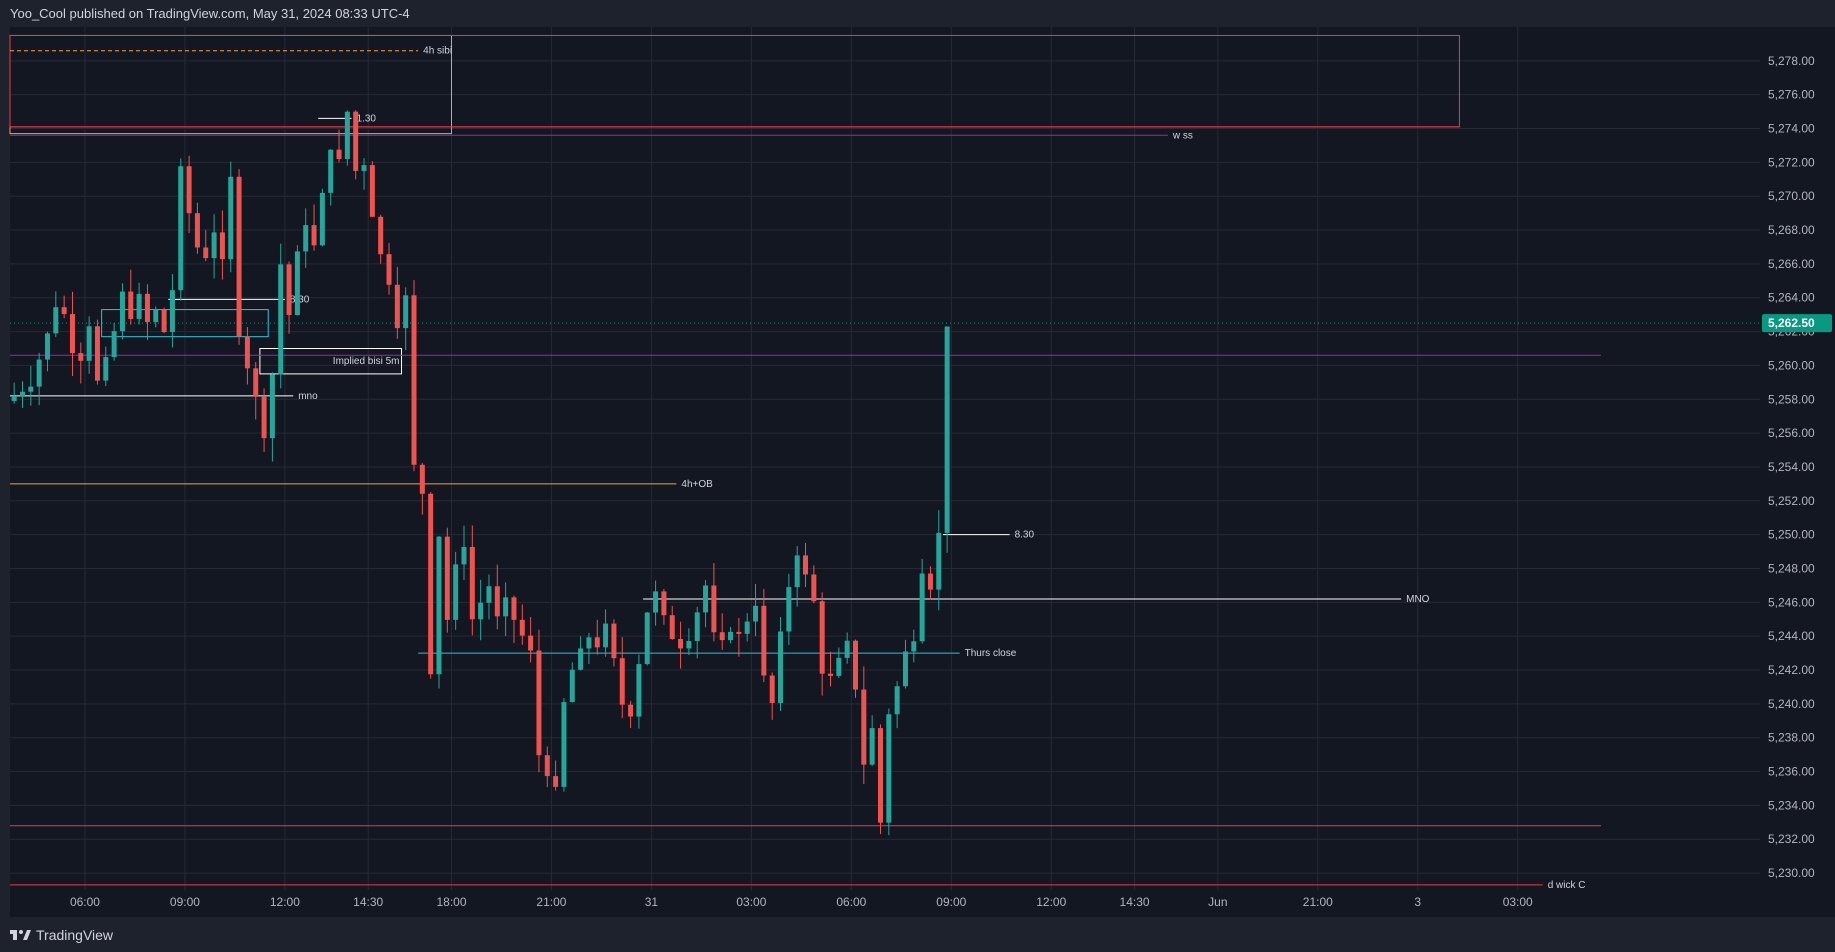  I want to click on price-tick-label: 5,250.00, so click(1791, 535).